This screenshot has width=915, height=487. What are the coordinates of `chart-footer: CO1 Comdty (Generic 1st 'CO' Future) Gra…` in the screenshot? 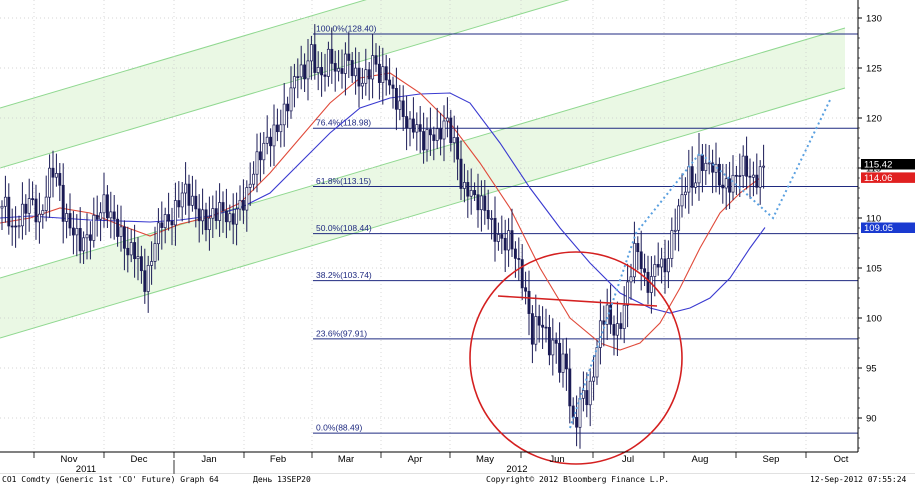 It's located at (457, 480).